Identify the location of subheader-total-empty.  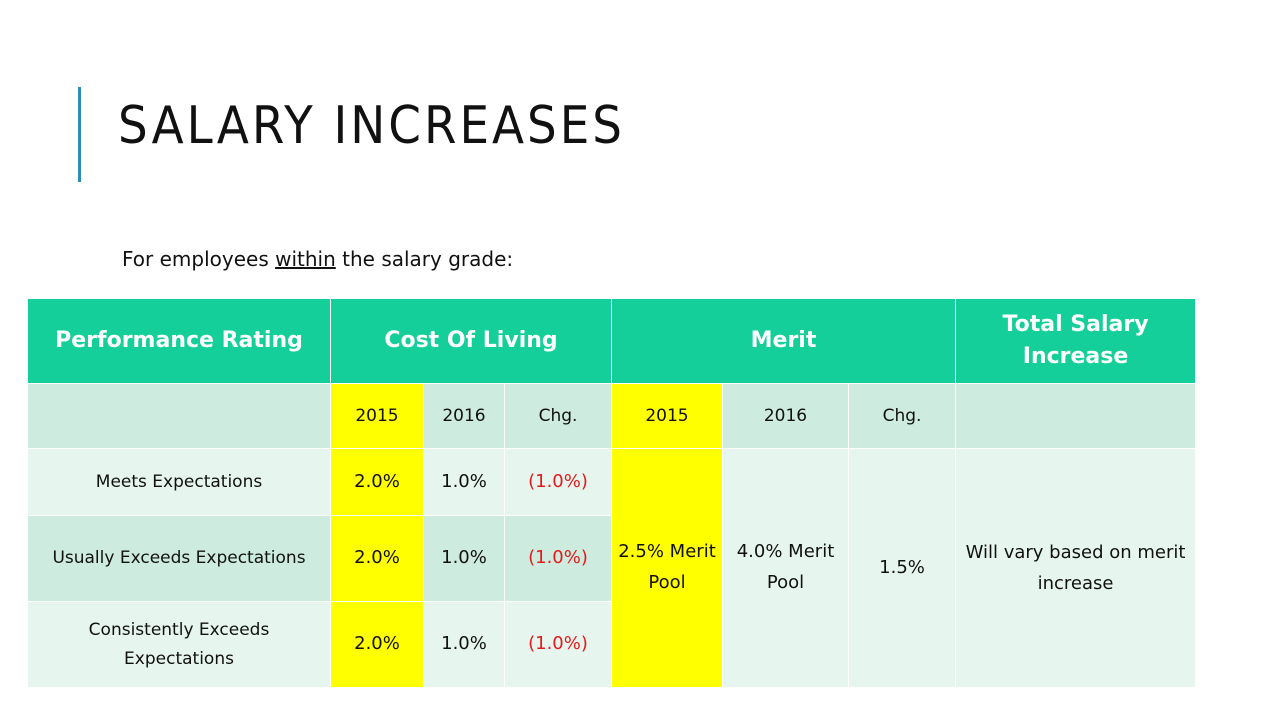
(1076, 416).